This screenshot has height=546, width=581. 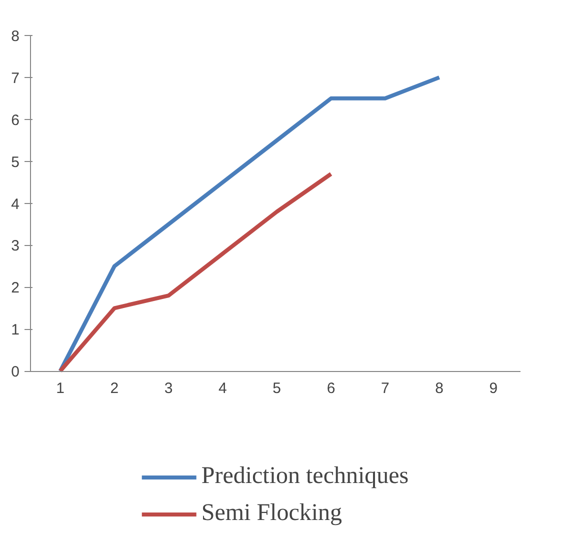 I want to click on y-tick-label: 1, so click(x=15, y=330).